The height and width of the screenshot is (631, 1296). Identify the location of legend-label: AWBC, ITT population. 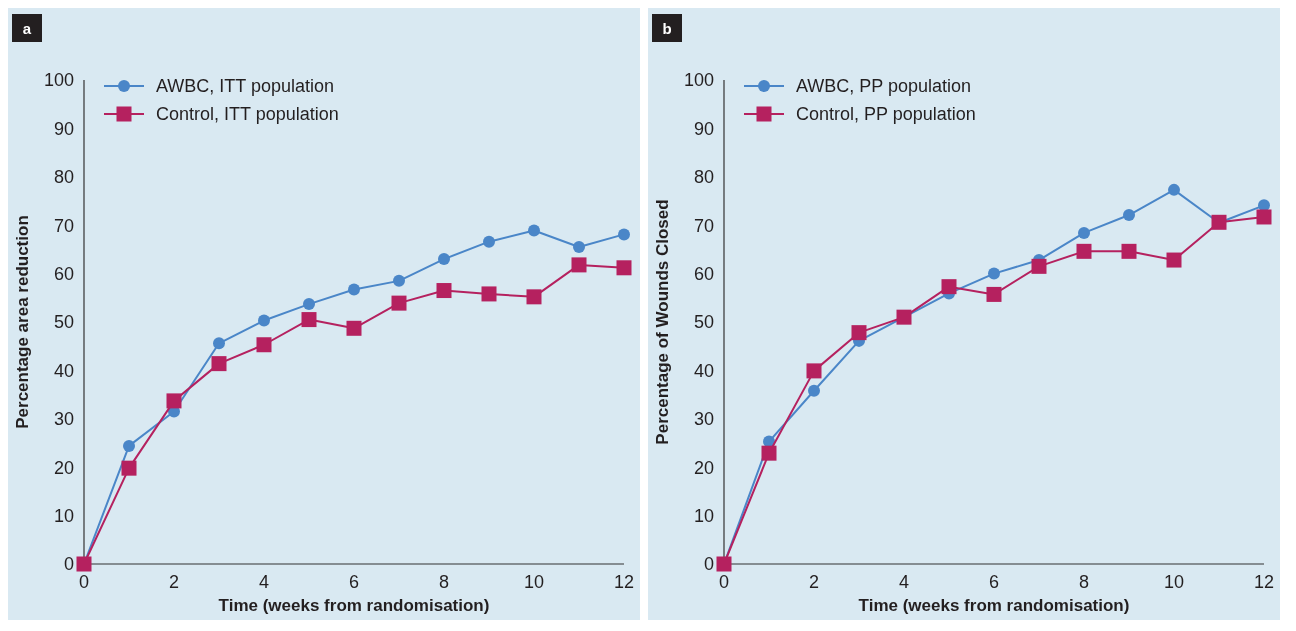
(245, 86).